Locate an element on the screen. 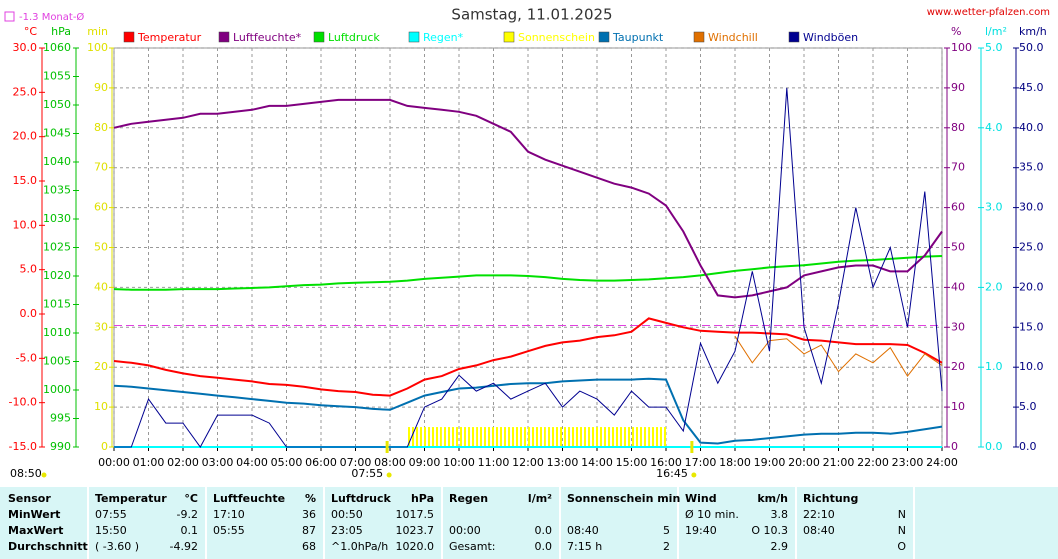 Image resolution: width=1058 pixels, height=559 pixels. y-tick-label: 20 is located at coordinates (958, 366).